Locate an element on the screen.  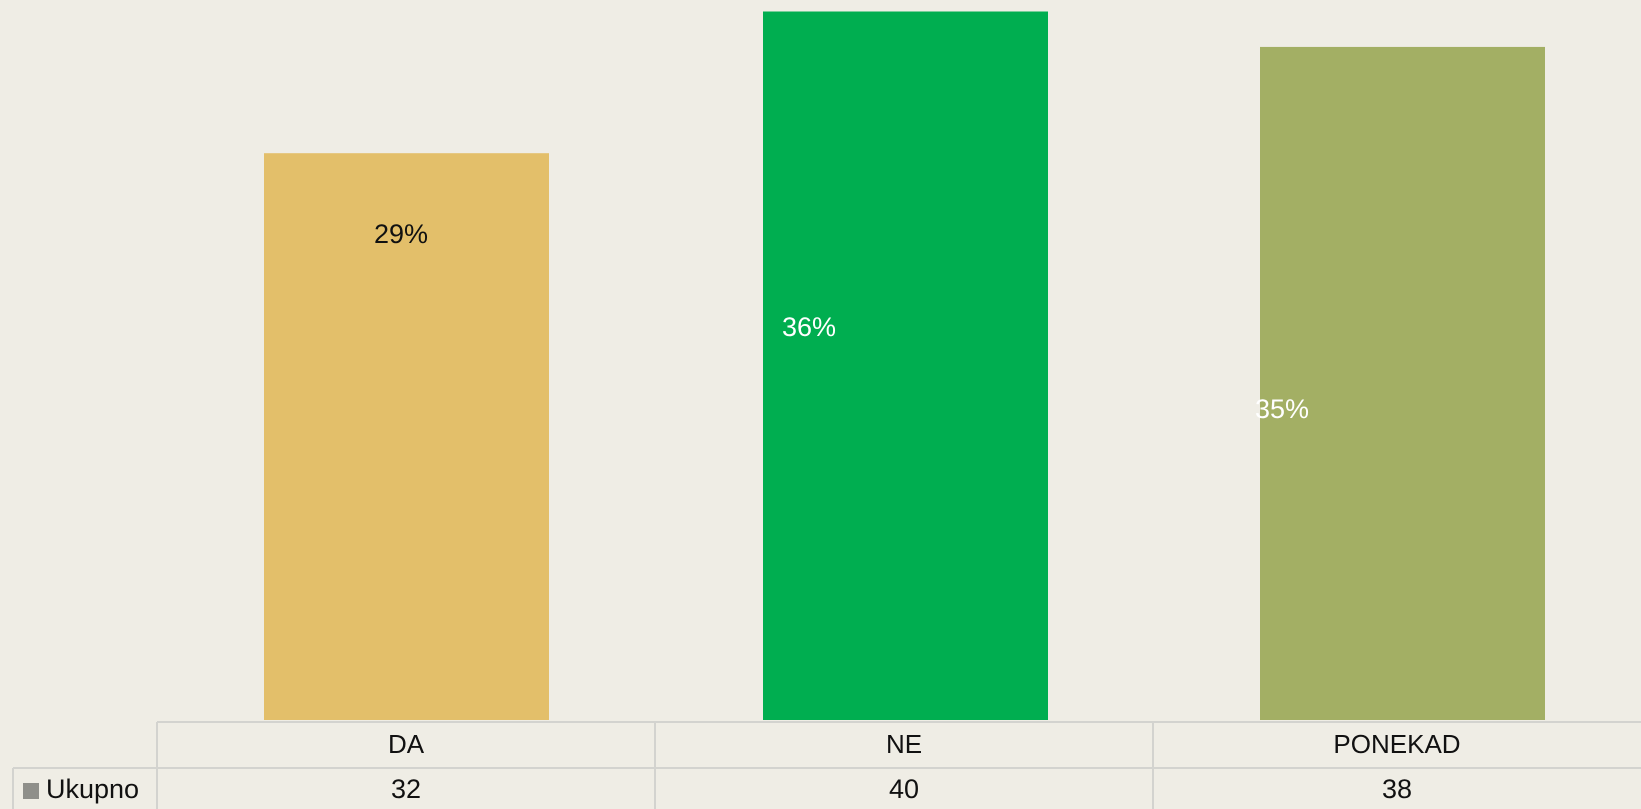
percent-label: 35% is located at coordinates (1282, 409).